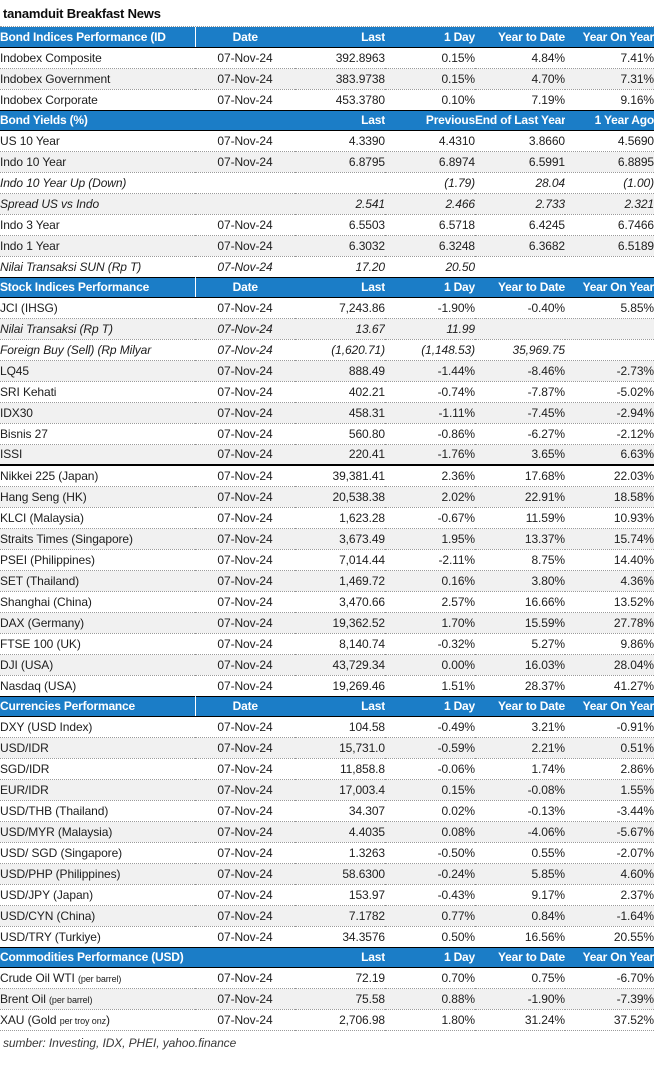  I want to click on cell-value: 75.58, so click(340, 999).